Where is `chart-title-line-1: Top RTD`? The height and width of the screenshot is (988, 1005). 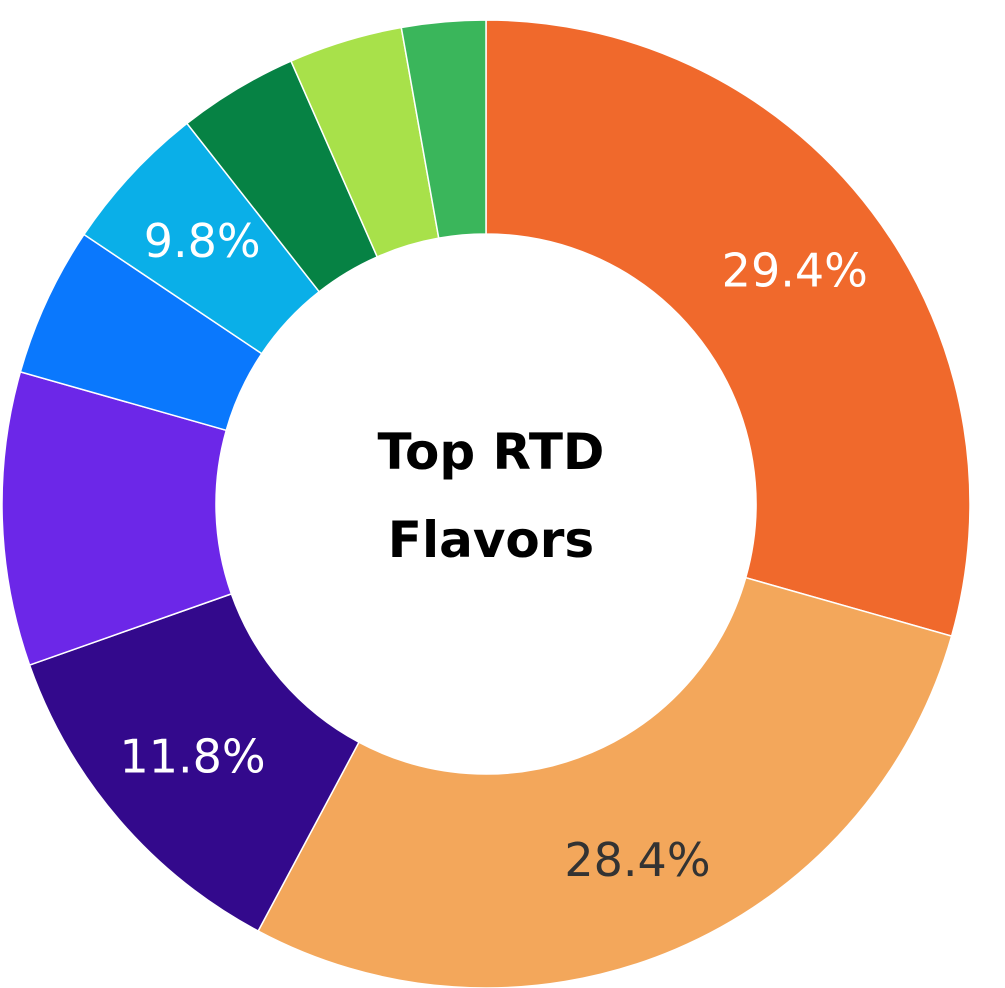
chart-title-line-1: Top RTD is located at coordinates (491, 452).